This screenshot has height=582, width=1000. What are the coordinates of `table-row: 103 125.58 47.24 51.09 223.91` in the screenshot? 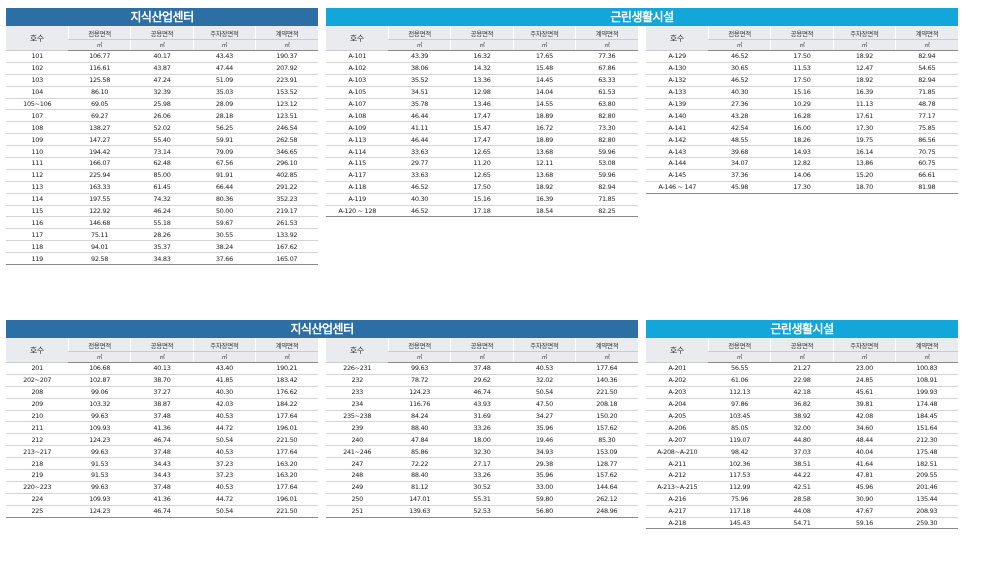 It's located at (162, 80).